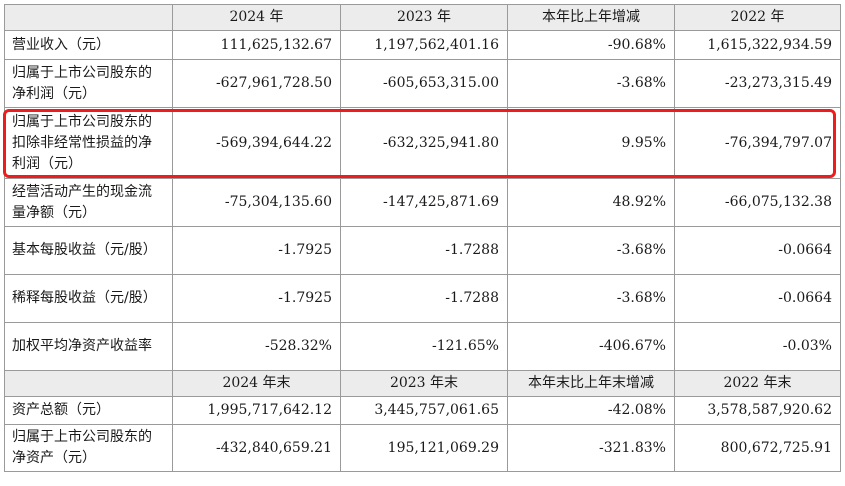  I want to click on row-label: 归属于上市公司股东的净资产（元）, so click(88, 448).